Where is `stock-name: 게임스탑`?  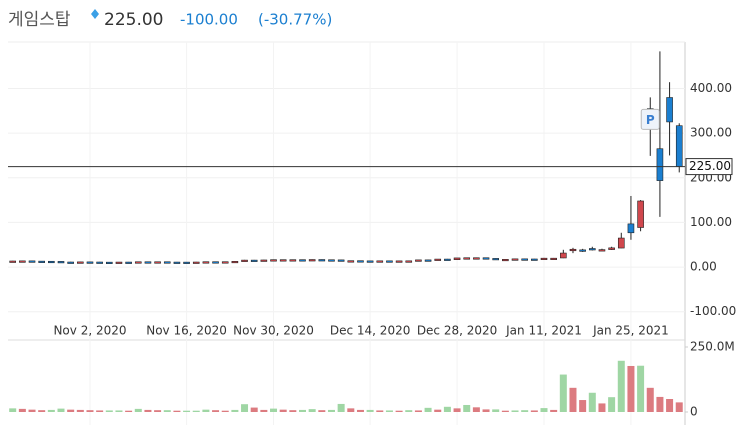 stock-name: 게임스탑 is located at coordinates (39, 20).